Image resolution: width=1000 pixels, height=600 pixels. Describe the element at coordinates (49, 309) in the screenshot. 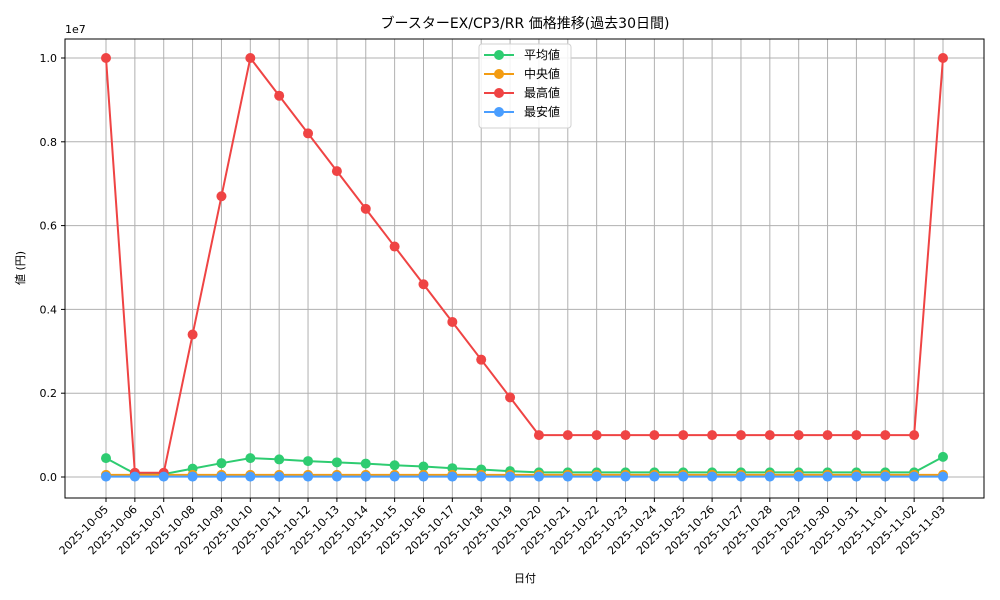

I see `y-tick-label: 0.4` at that location.